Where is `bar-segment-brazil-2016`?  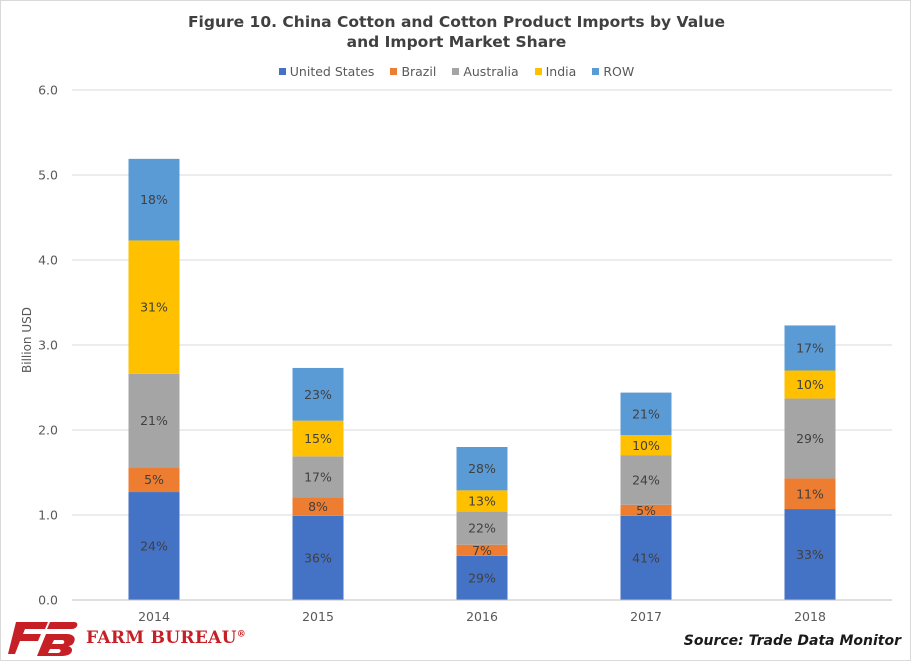 bar-segment-brazil-2016 is located at coordinates (482, 550).